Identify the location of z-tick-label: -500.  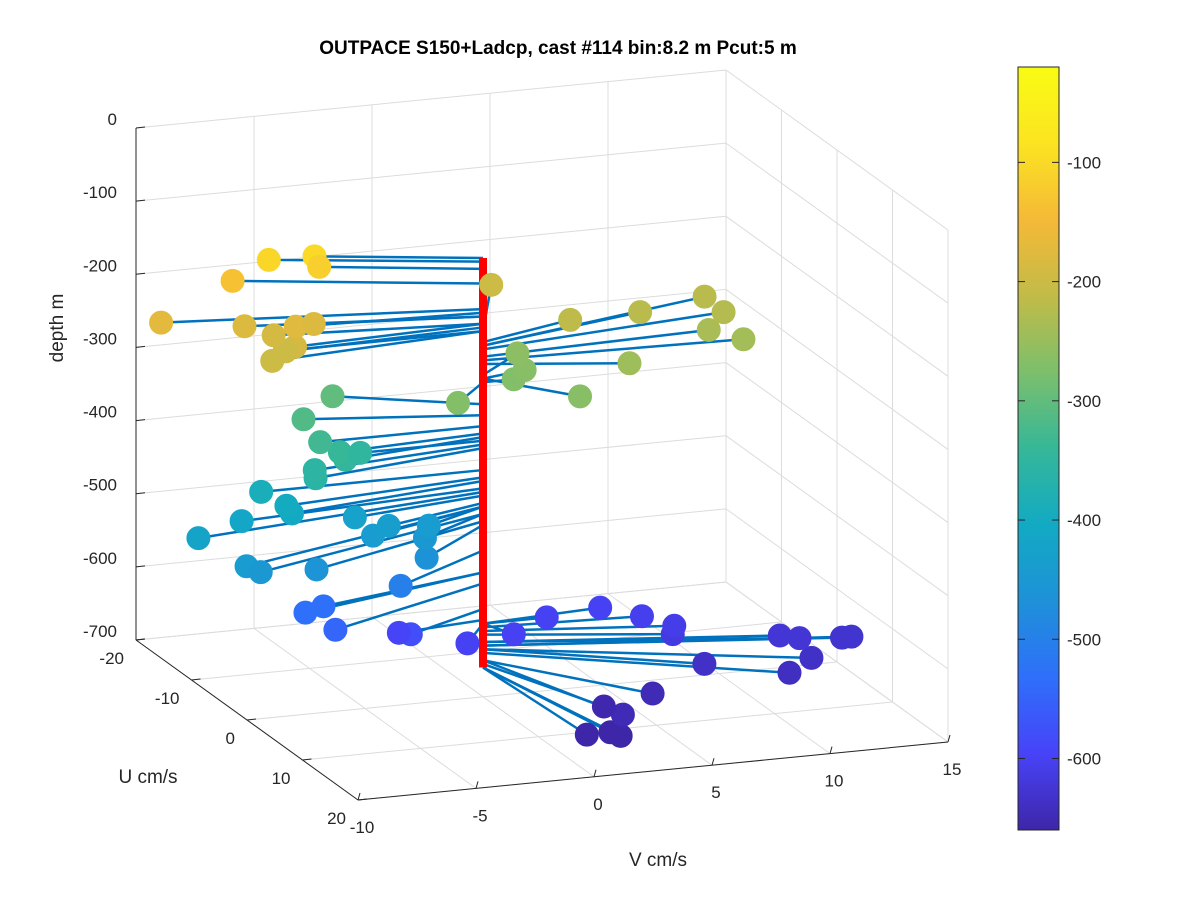
(100, 485).